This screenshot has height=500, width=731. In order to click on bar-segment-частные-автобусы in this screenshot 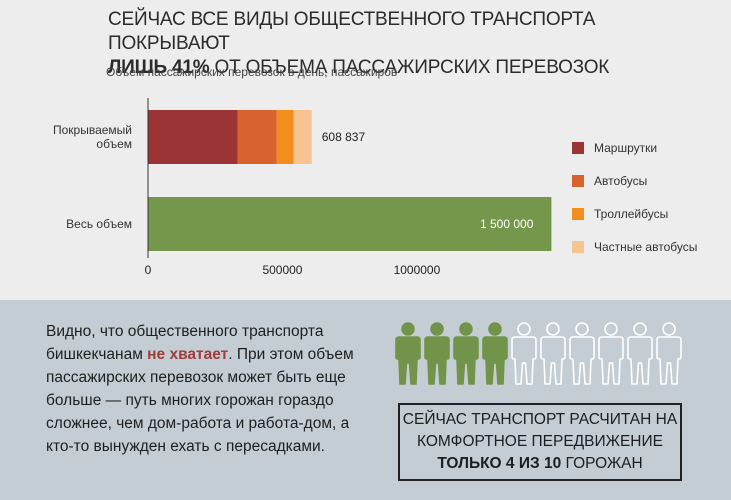, I will do `click(302, 137)`.